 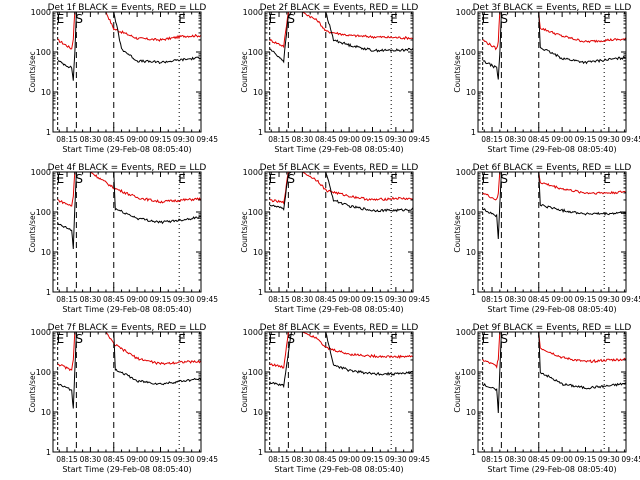 What do you see at coordinates (552, 8) in the screenshot?
I see `panel-title: Det 3f BLACK = Events, RED = LLD` at bounding box center [552, 8].